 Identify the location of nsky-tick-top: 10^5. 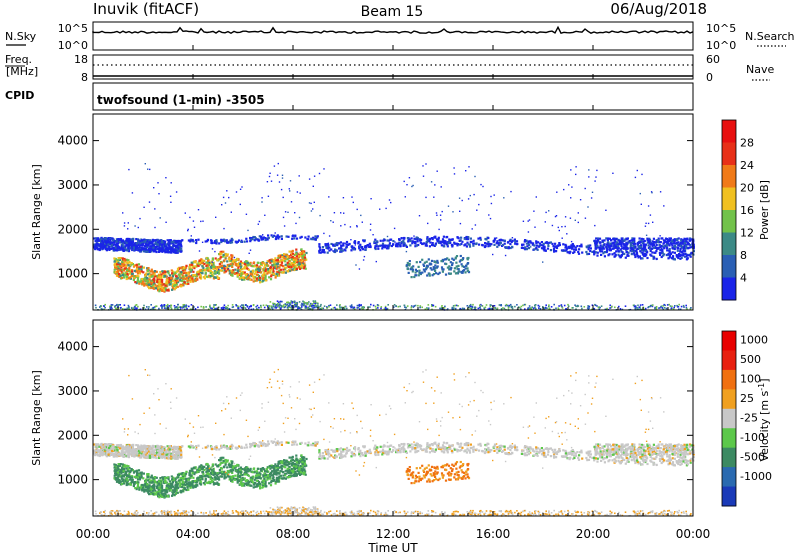
(73, 28).